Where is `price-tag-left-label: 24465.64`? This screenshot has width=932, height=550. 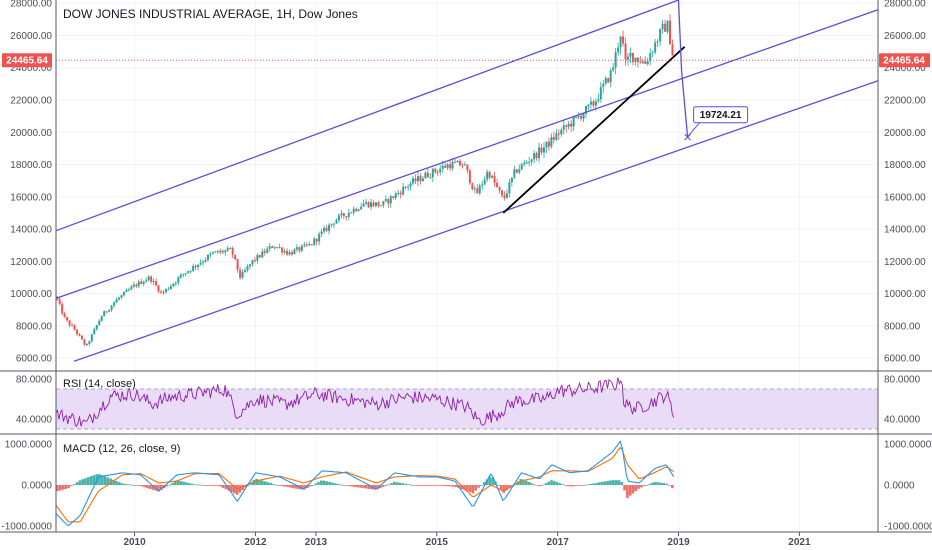
price-tag-left-label: 24465.64 is located at coordinates (27, 61).